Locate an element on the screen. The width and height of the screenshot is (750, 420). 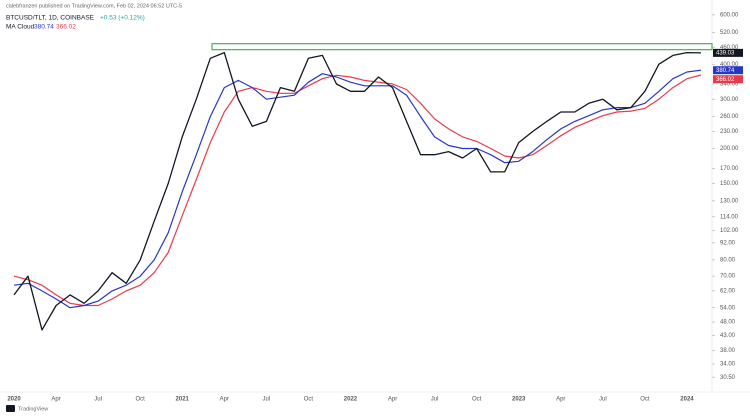
y-tick-label: 30.50 is located at coordinates (728, 378).